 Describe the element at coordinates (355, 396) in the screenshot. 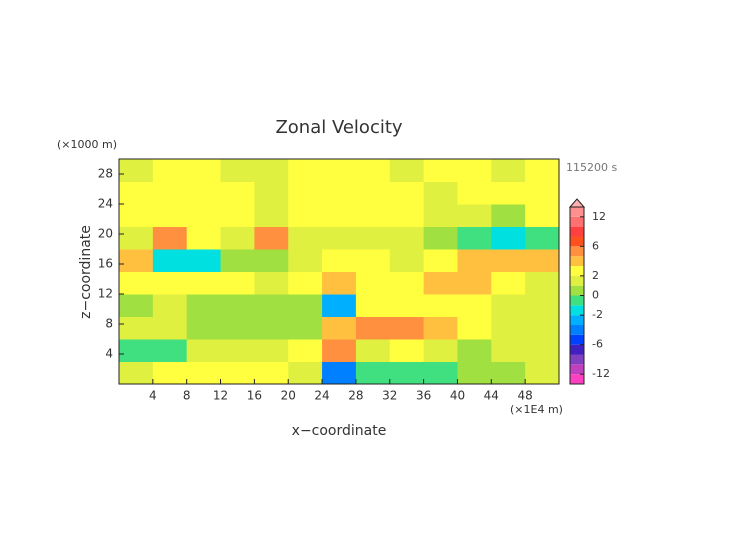

I see `x-tick-label: 28` at that location.